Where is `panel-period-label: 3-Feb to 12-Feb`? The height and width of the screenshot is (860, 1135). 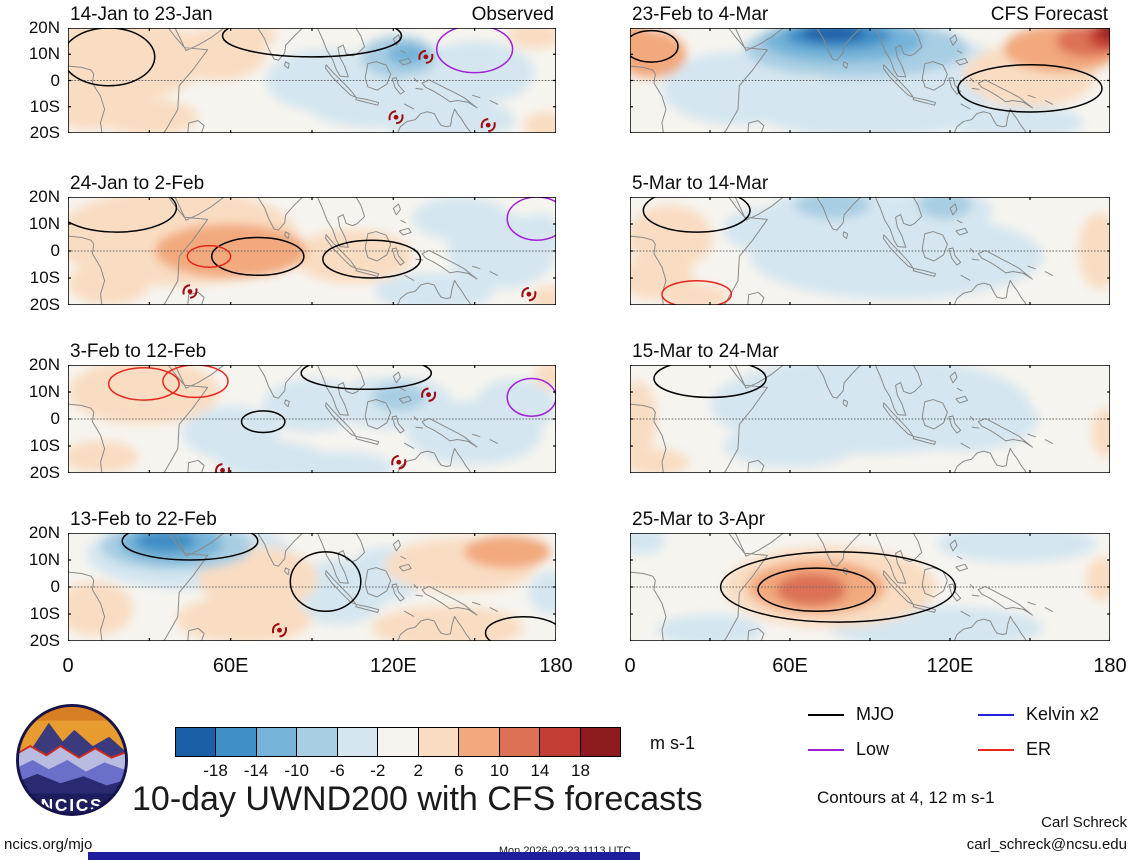 panel-period-label: 3-Feb to 12-Feb is located at coordinates (138, 351).